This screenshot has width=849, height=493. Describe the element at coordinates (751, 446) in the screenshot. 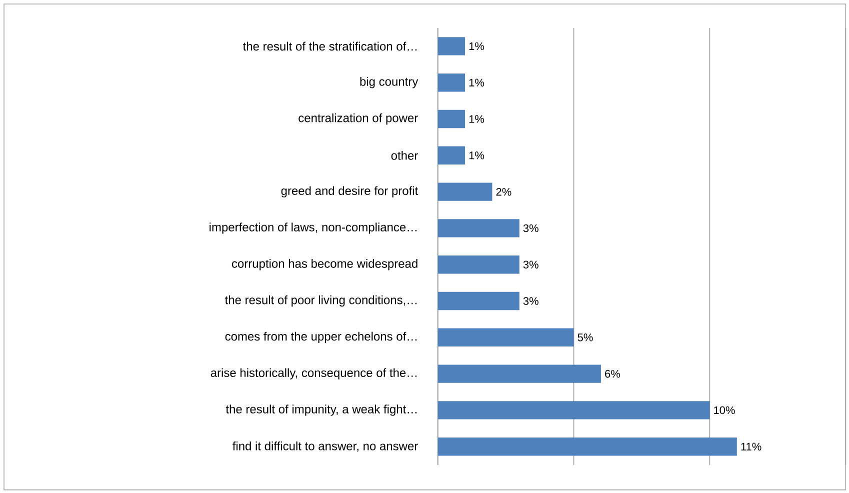

I see `data-label: 11%` at that location.